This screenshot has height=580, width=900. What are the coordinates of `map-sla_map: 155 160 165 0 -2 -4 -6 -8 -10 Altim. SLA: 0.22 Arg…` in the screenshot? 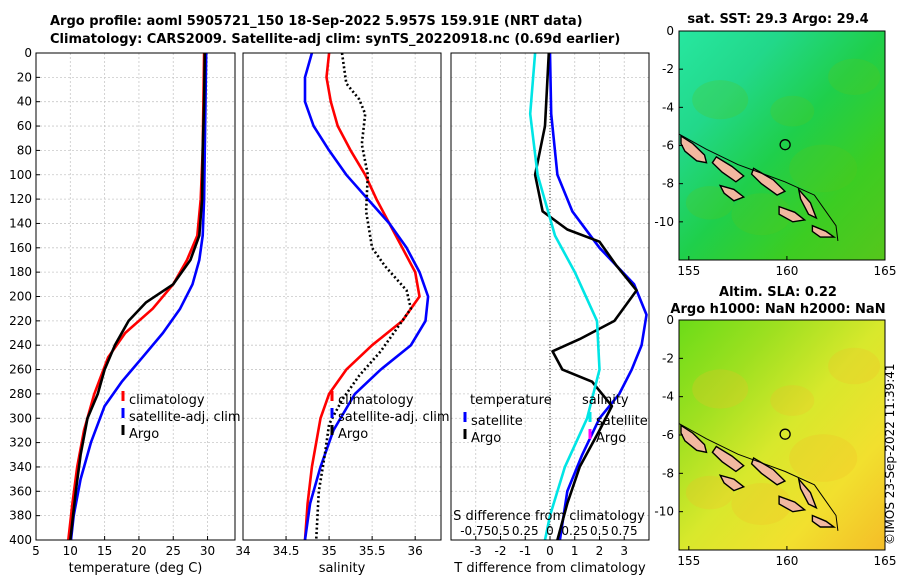 It's located at (775, 426).